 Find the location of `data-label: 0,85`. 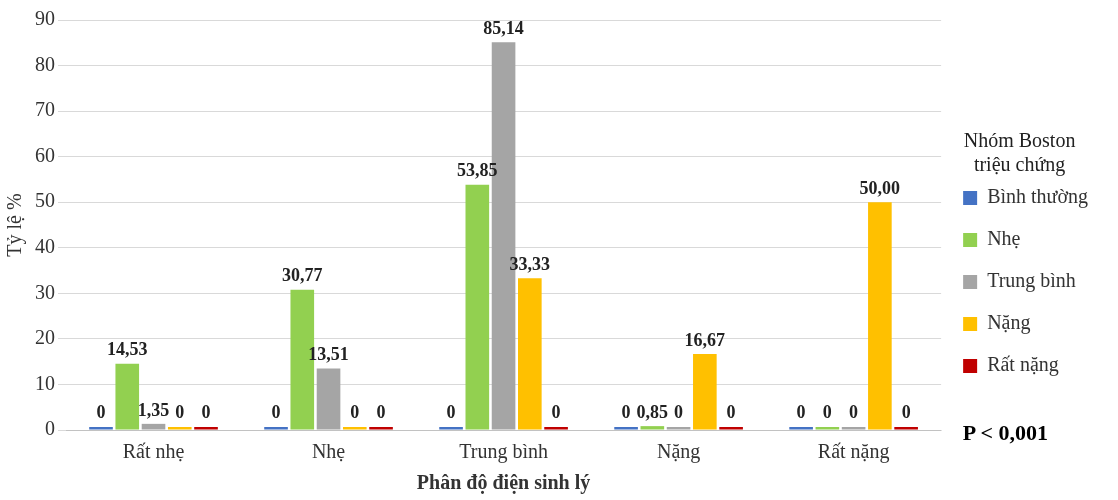

data-label: 0,85 is located at coordinates (652, 411).